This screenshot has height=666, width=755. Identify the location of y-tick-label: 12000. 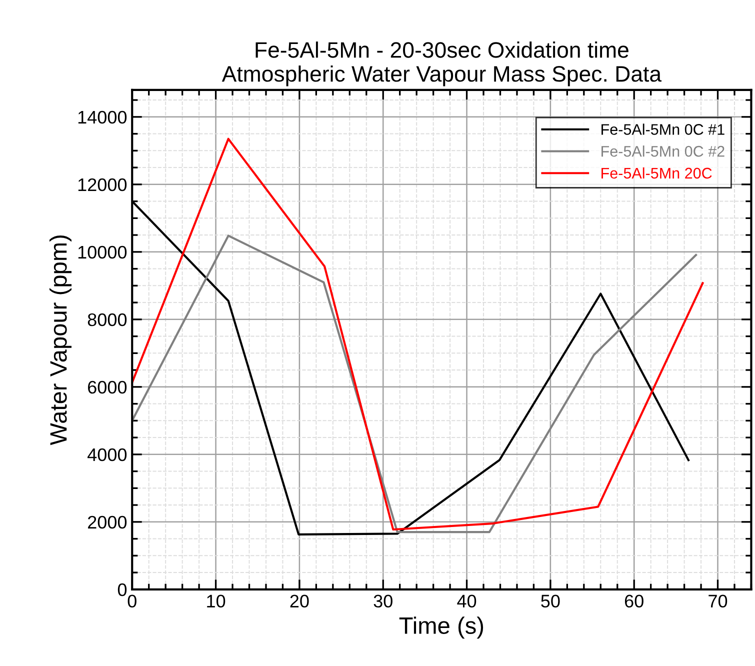
(102, 185).